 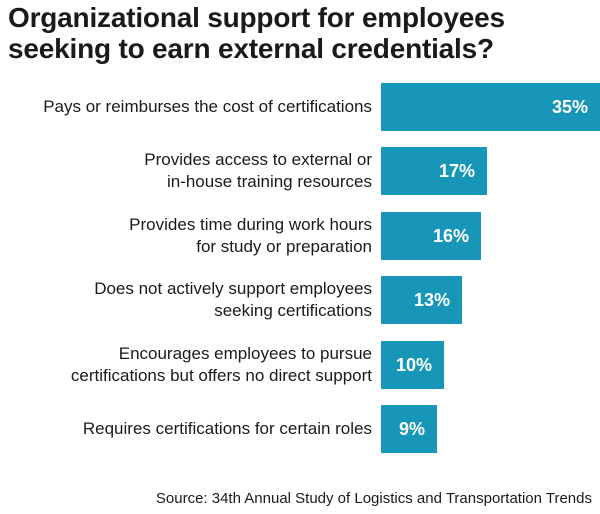 What do you see at coordinates (569, 107) in the screenshot?
I see `bar-value-label: 35%` at bounding box center [569, 107].